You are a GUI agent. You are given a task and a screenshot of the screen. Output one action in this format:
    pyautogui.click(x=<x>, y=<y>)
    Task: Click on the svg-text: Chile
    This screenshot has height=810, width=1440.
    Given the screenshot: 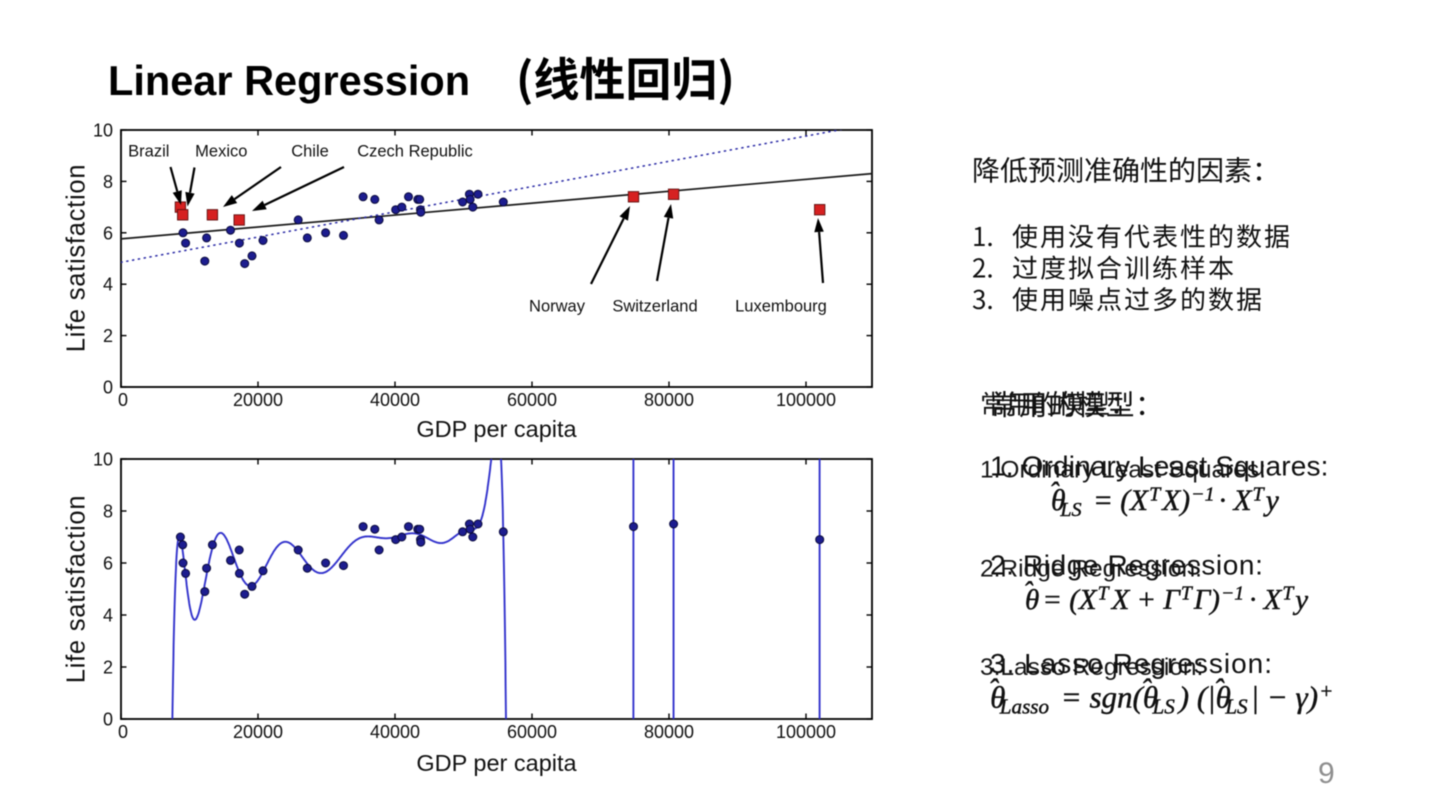 What is the action you would take?
    pyautogui.click(x=310, y=152)
    